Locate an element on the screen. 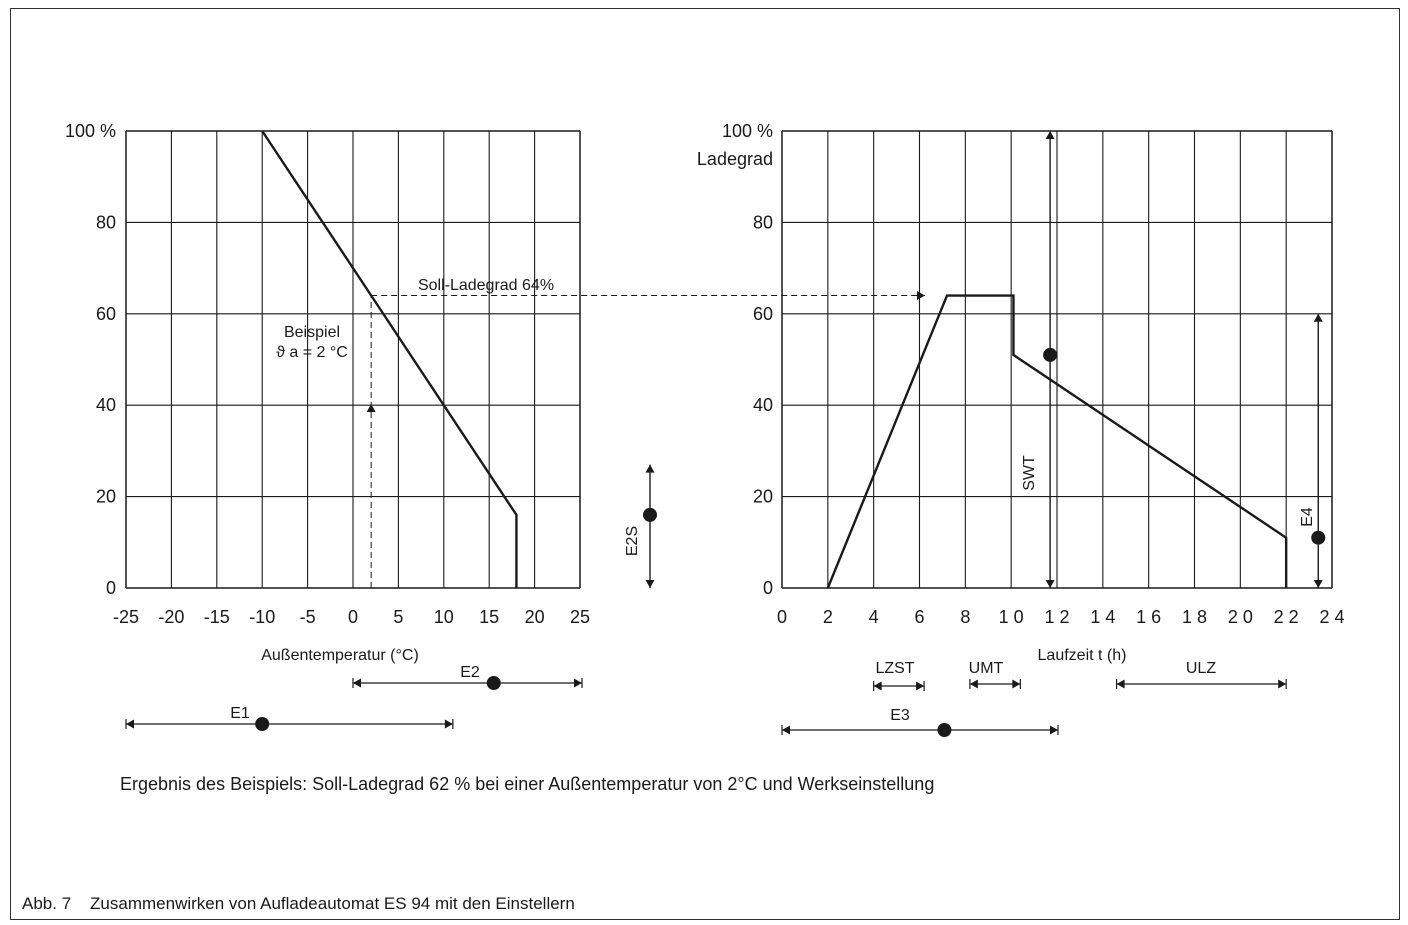  lzst-setter-arrow-right is located at coordinates (920, 686).